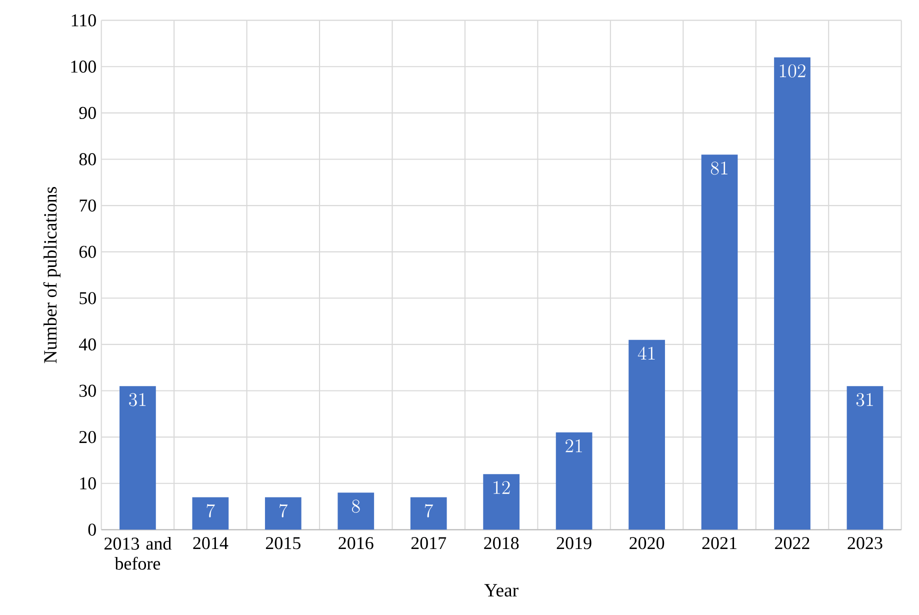  Describe the element at coordinates (87, 344) in the screenshot. I see `y-tick-label: 40` at that location.